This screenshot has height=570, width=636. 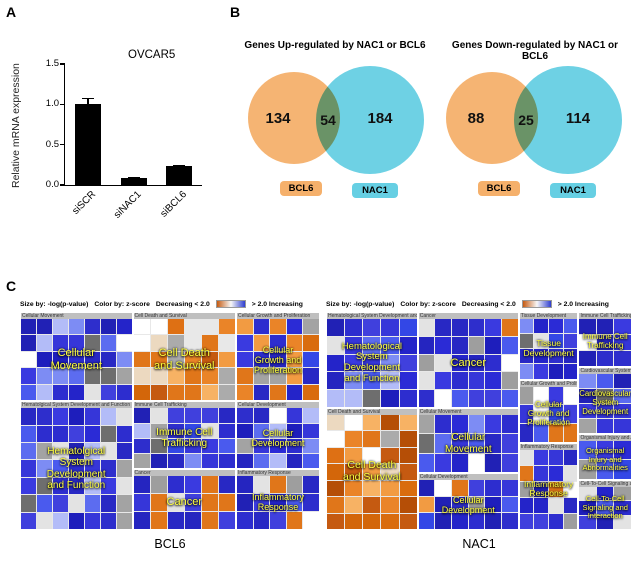 I want to click on panel-c-label: C, so click(x=11, y=286).